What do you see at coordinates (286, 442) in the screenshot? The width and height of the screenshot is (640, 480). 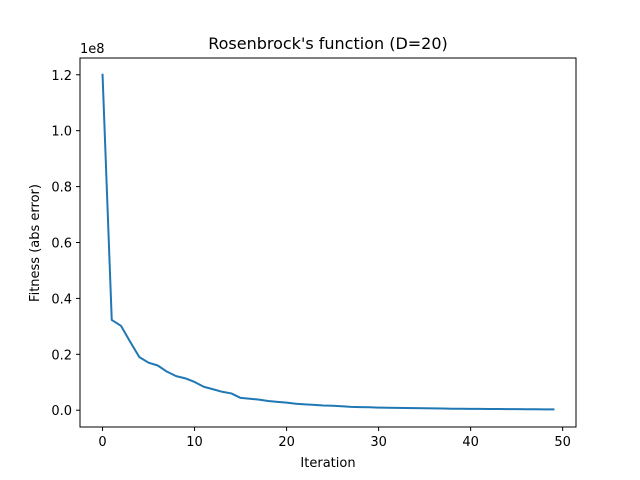 I see `x-tick-label: 20` at bounding box center [286, 442].